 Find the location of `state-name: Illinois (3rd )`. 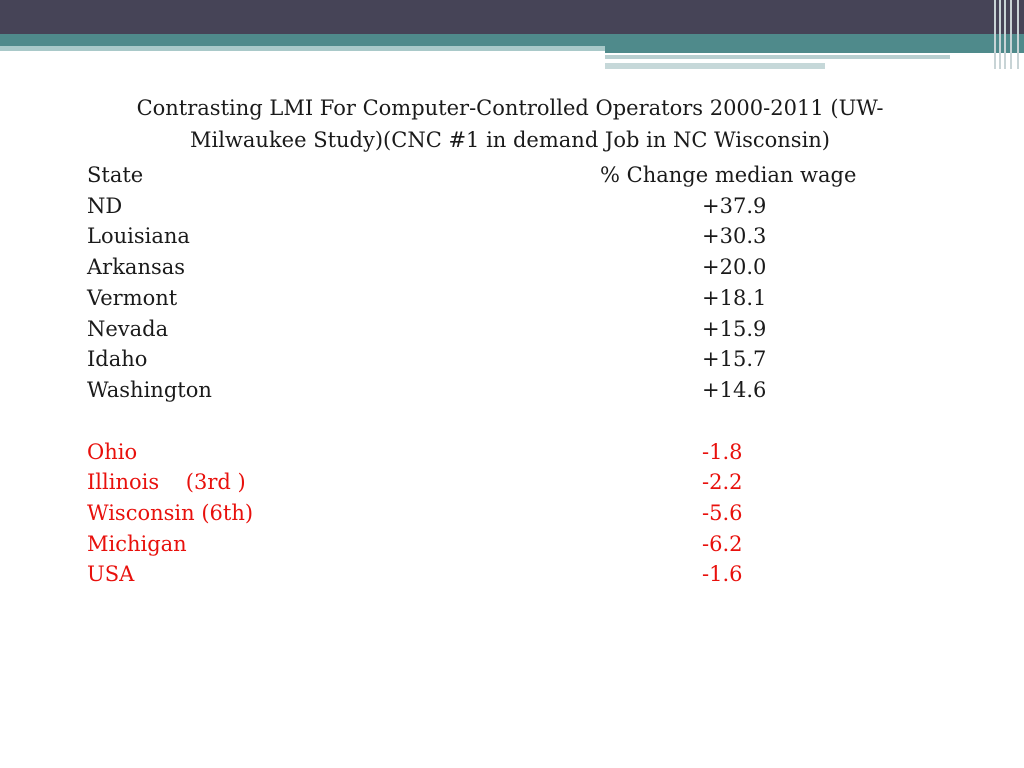

state-name: Illinois (3rd ) is located at coordinates (166, 482).